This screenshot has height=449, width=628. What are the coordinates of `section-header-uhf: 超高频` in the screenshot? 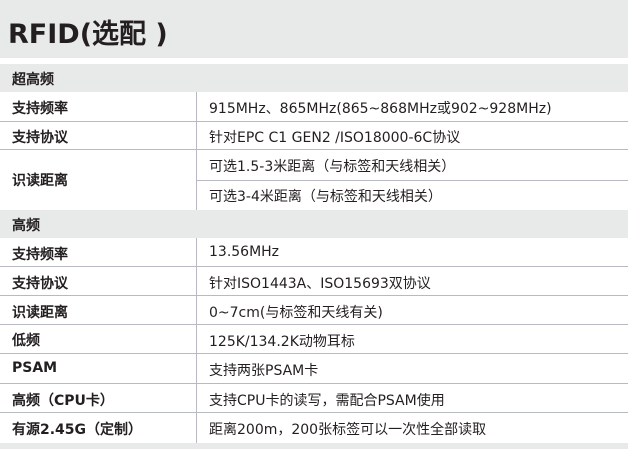 It's located at (314, 78).